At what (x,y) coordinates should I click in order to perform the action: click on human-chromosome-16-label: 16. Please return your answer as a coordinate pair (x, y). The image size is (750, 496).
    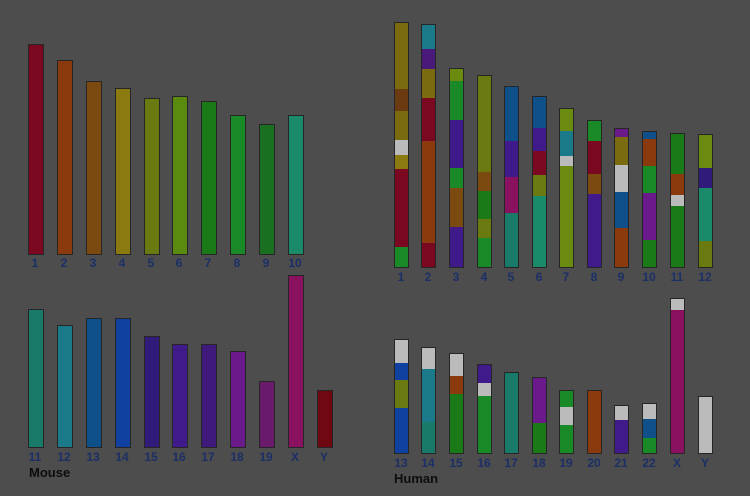
    Looking at the image, I should click on (484, 463).